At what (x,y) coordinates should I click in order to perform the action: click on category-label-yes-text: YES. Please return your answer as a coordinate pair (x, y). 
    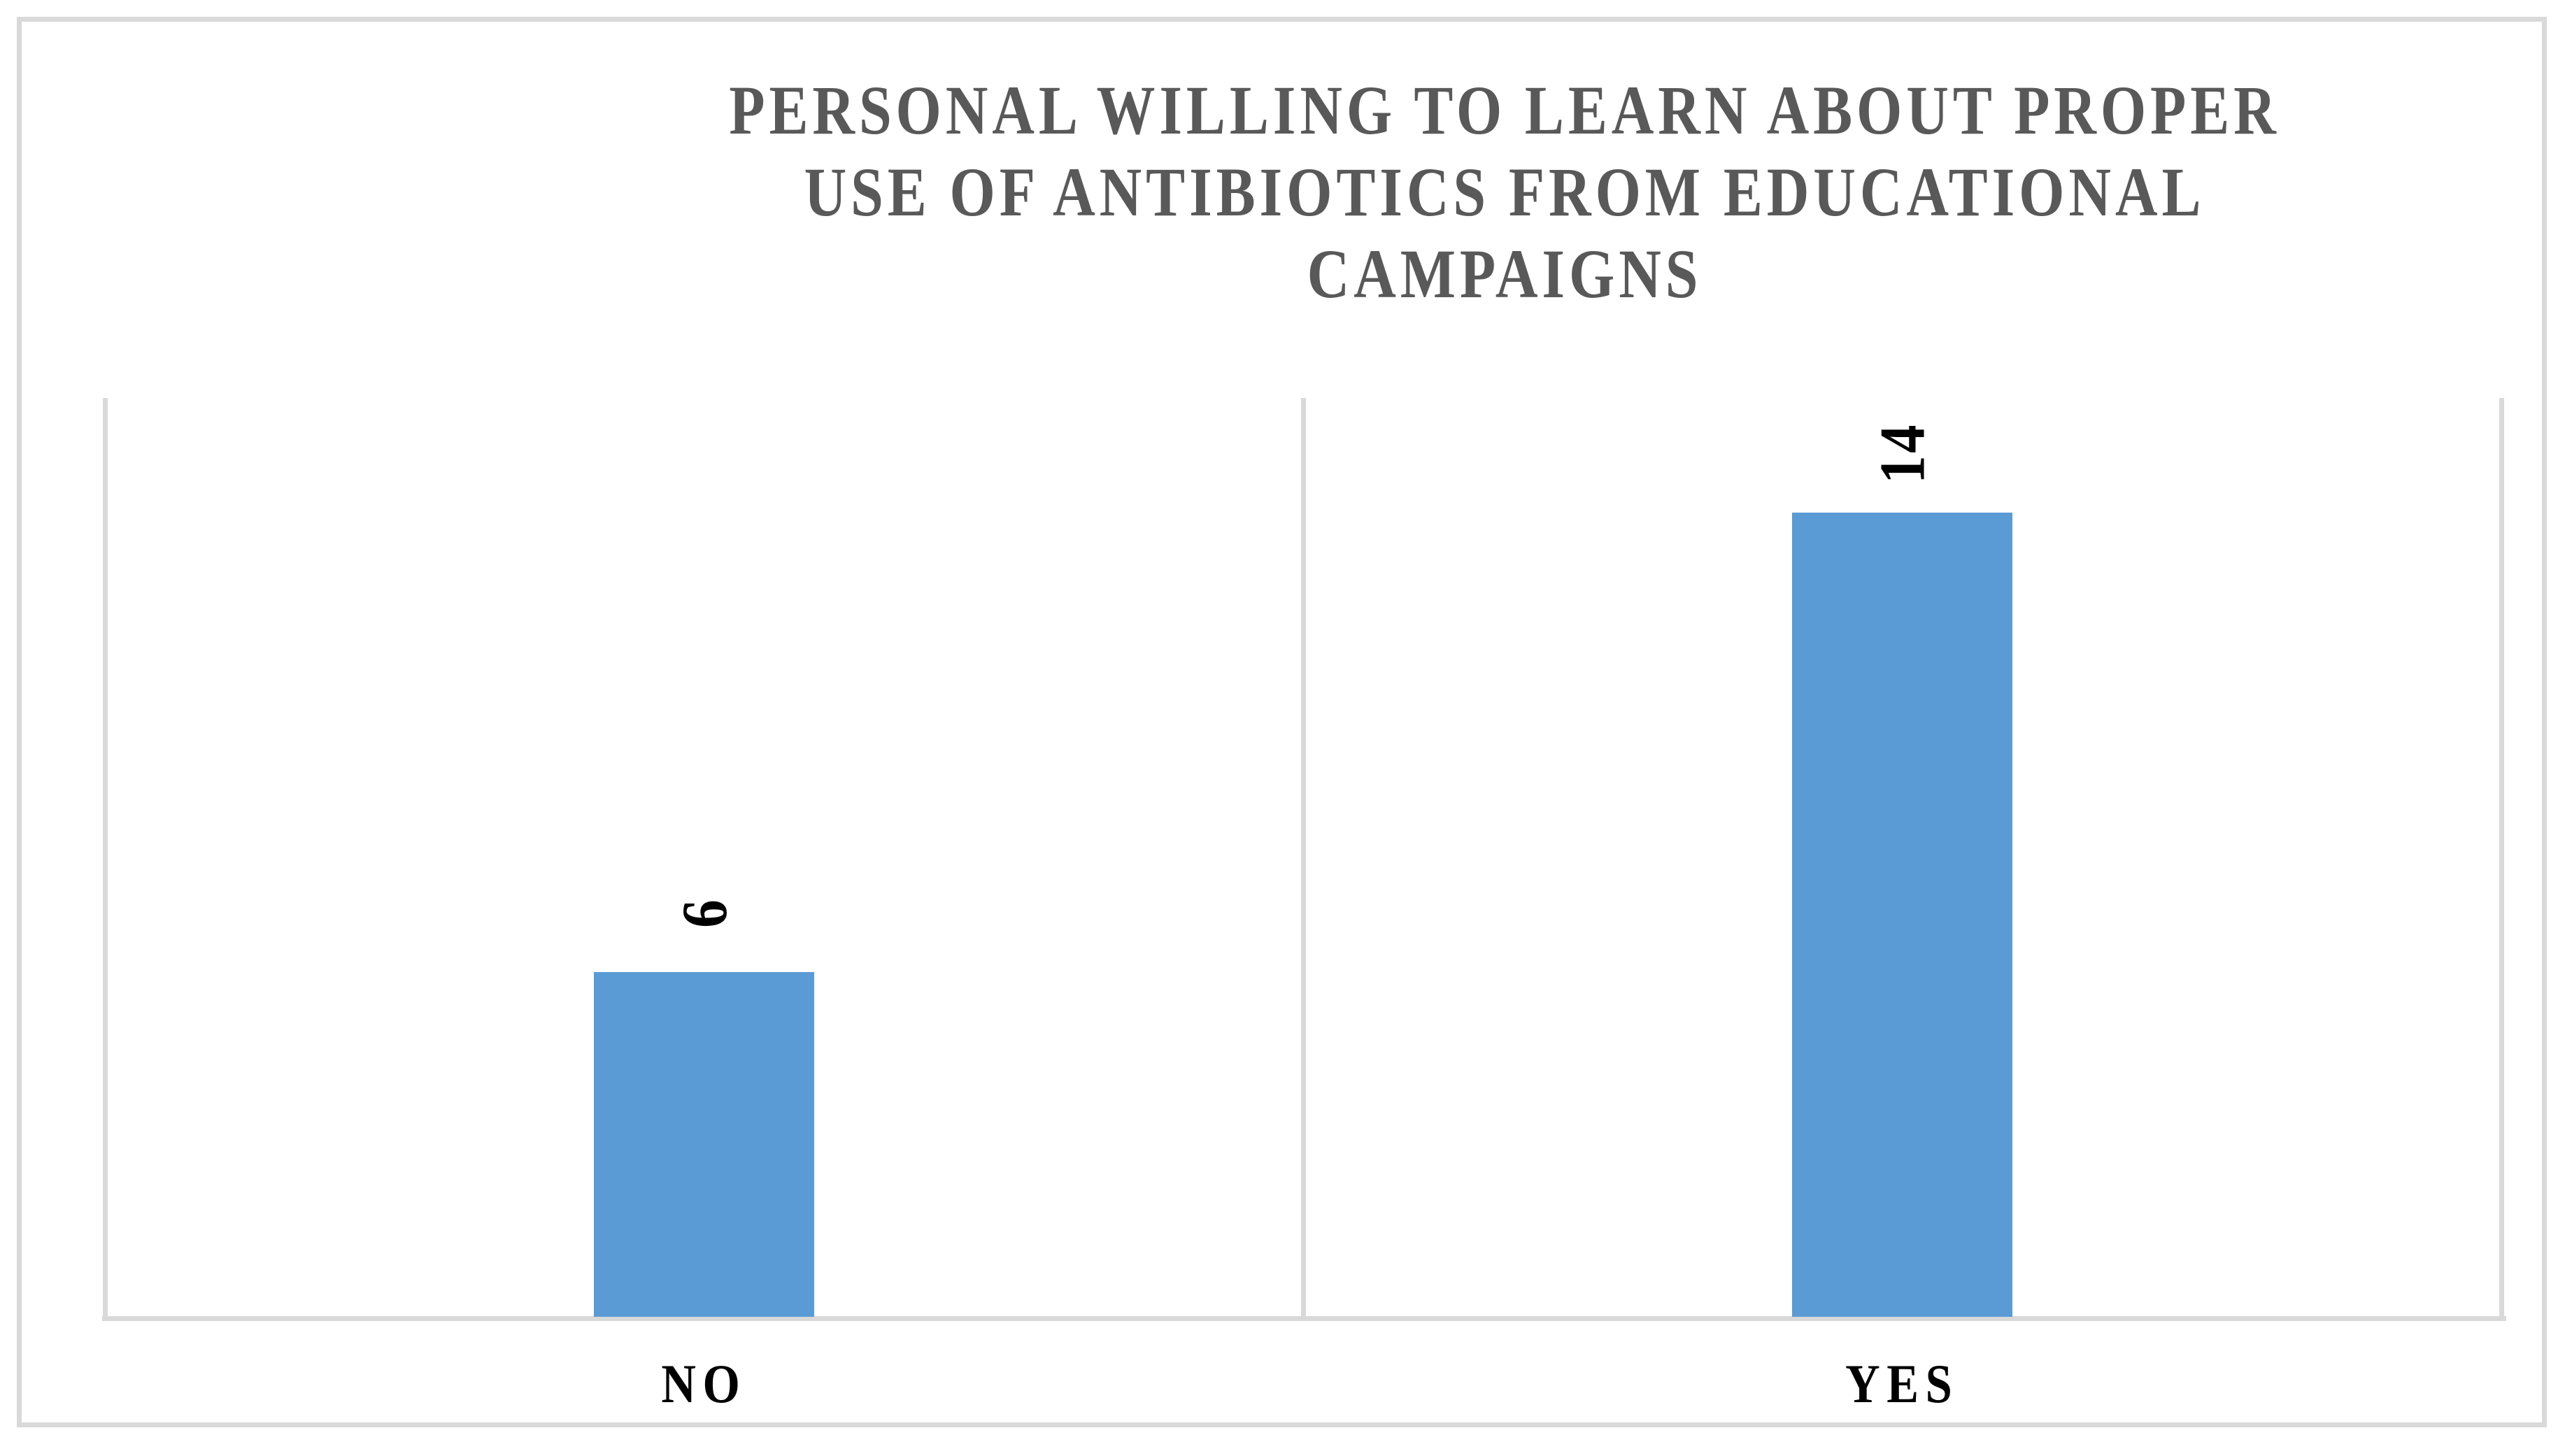
    Looking at the image, I should click on (1902, 1383).